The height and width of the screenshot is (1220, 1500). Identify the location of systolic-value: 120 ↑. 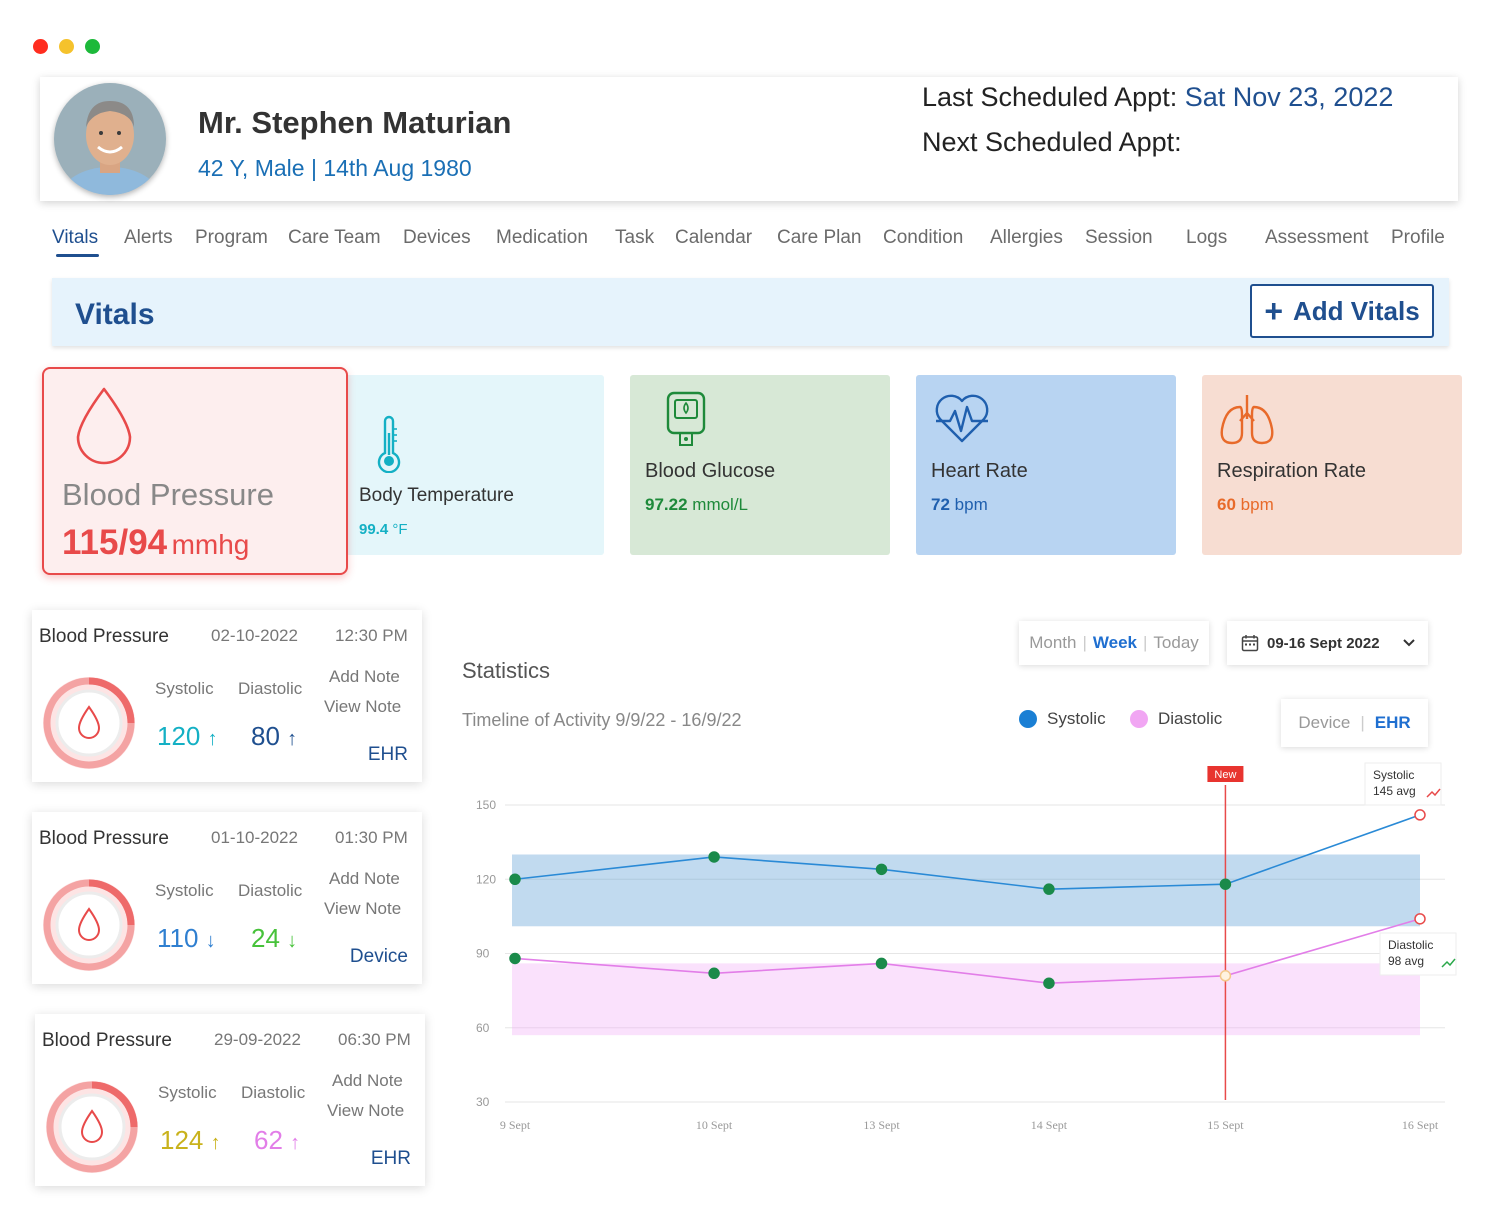
(187, 736).